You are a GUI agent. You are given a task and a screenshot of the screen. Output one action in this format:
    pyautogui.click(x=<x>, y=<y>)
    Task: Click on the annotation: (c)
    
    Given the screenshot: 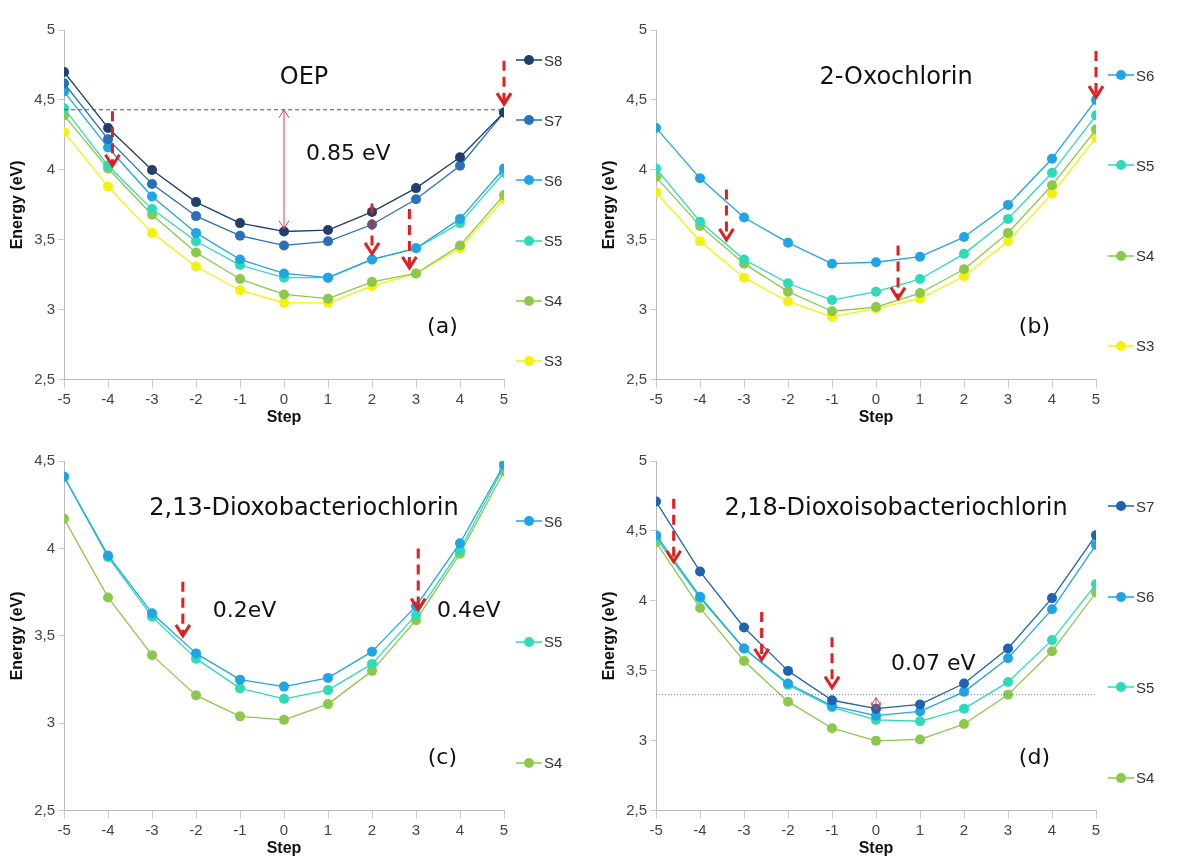 What is the action you would take?
    pyautogui.click(x=442, y=757)
    